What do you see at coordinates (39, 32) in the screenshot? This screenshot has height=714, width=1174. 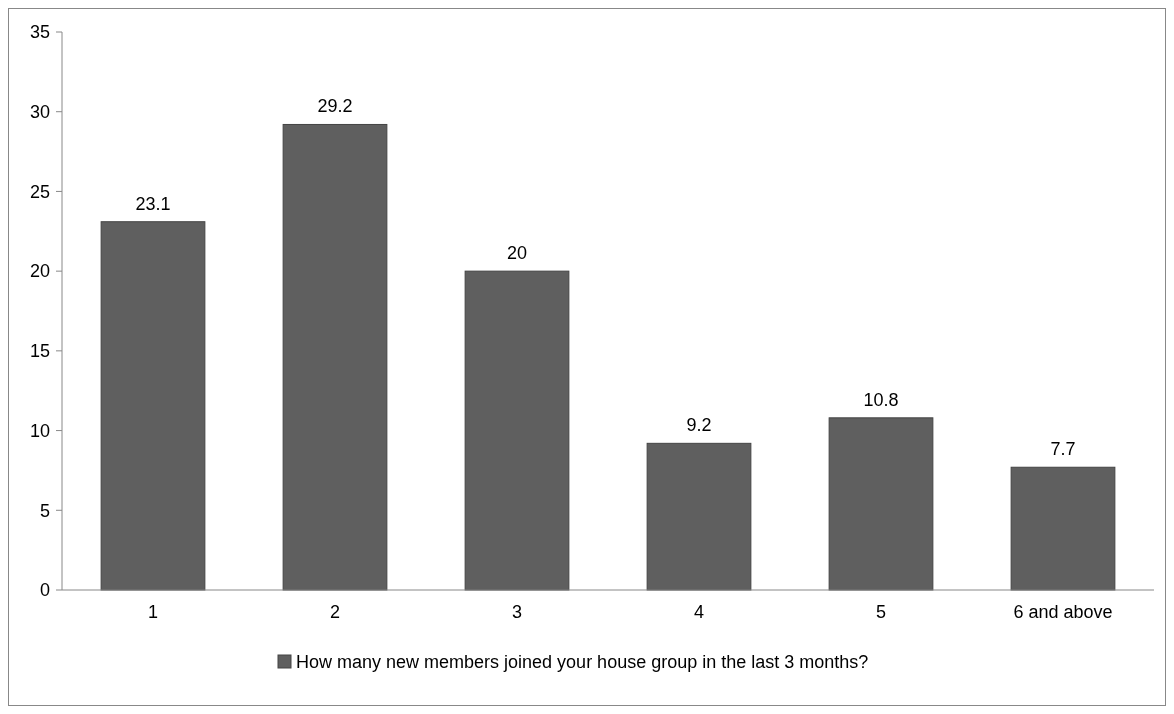 I see `y-tick-label: 35` at bounding box center [39, 32].